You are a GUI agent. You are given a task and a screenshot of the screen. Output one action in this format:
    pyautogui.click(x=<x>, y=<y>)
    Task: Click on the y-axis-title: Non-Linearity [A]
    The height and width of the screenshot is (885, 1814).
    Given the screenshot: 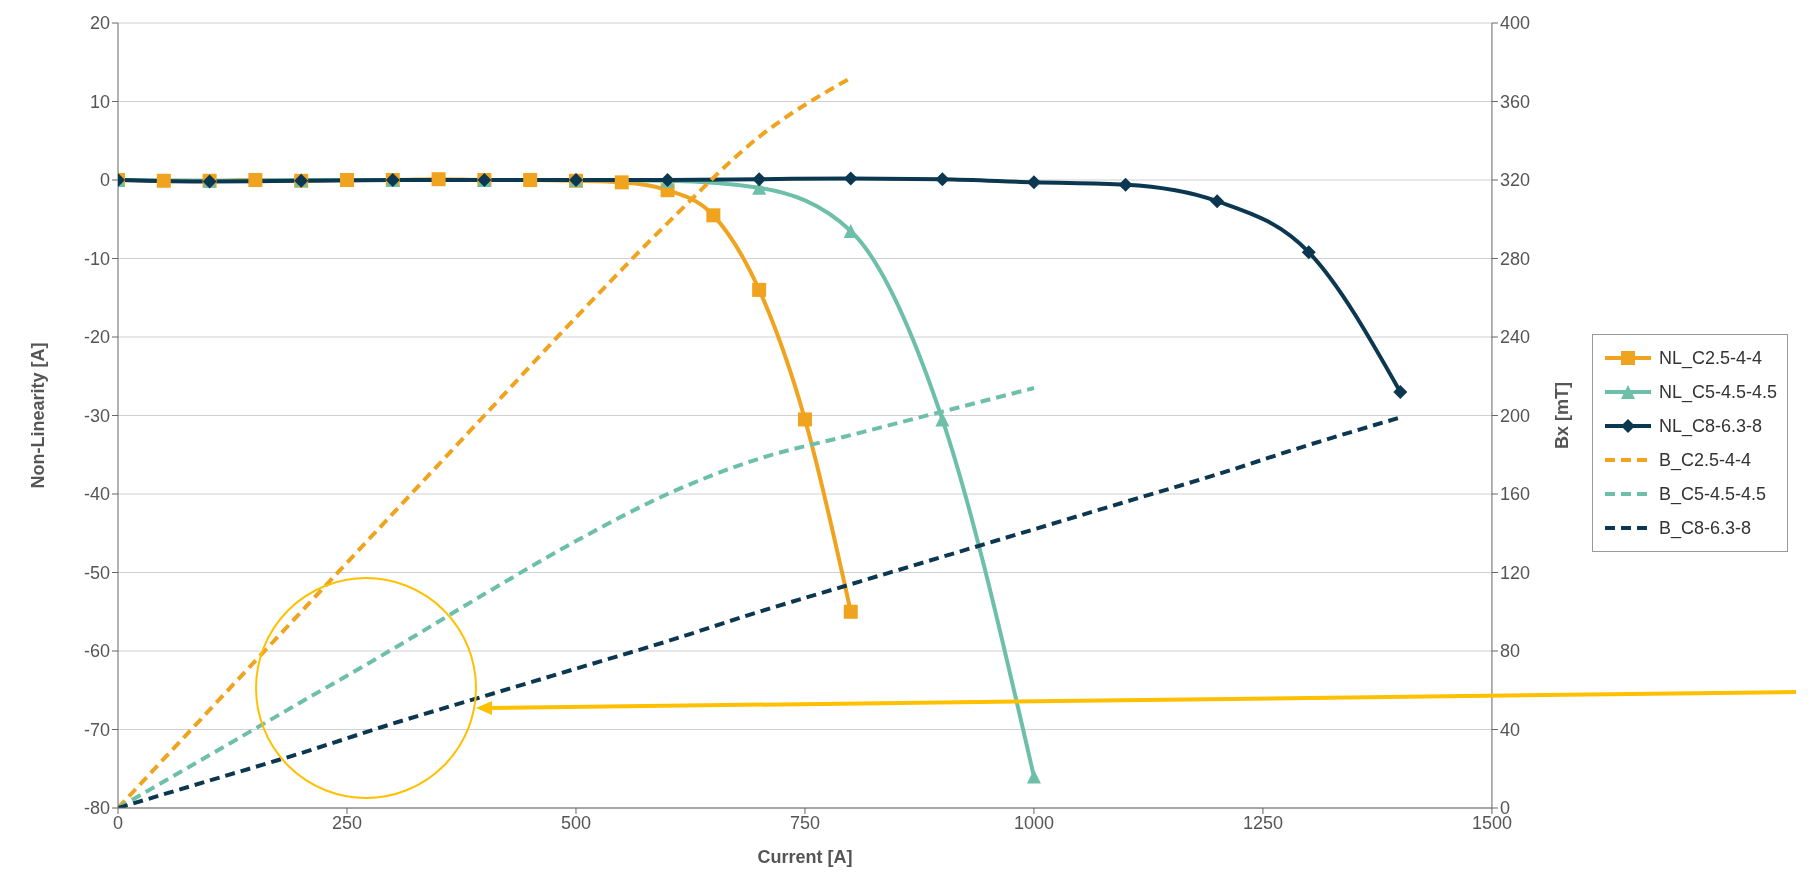 What is the action you would take?
    pyautogui.click(x=38, y=415)
    